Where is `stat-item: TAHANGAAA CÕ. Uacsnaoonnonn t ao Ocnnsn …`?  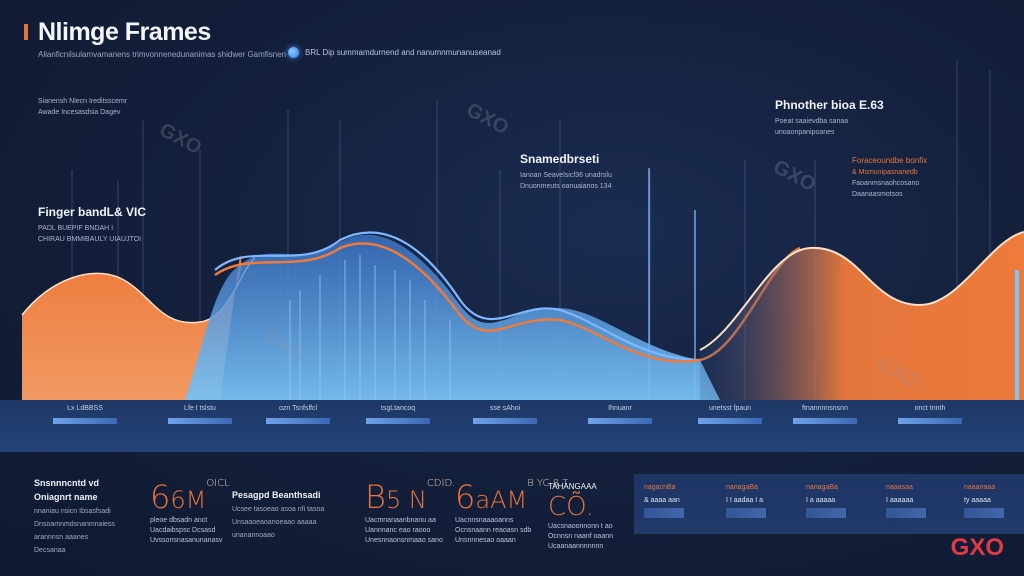
stat-item: TAHANGAAA CÕ. Uacsnaoonnonn t ao Ocnnsn … is located at coordinates (580, 516).